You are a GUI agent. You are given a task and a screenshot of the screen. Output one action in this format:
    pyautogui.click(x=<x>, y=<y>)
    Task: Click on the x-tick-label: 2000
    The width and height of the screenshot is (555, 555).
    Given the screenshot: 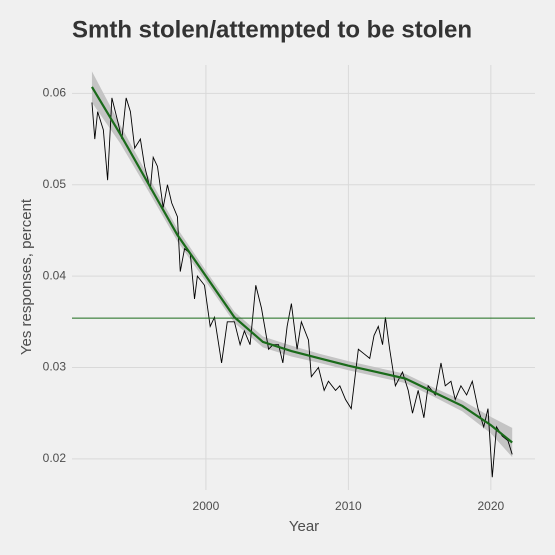 What is the action you would take?
    pyautogui.click(x=206, y=506)
    